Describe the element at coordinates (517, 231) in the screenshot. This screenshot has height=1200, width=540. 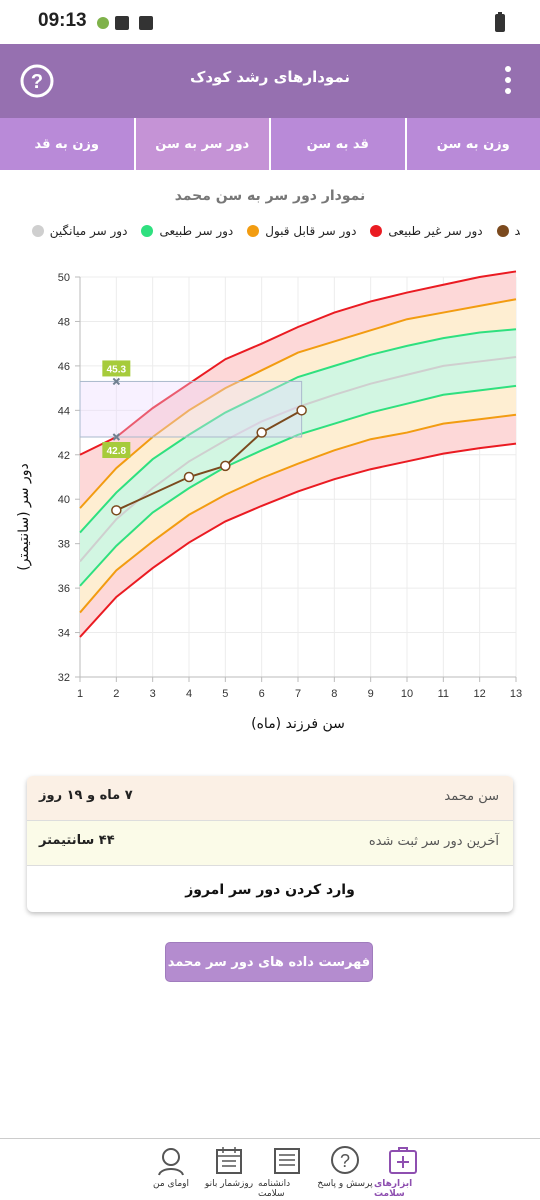
I see `legend-label: محمد` at that location.